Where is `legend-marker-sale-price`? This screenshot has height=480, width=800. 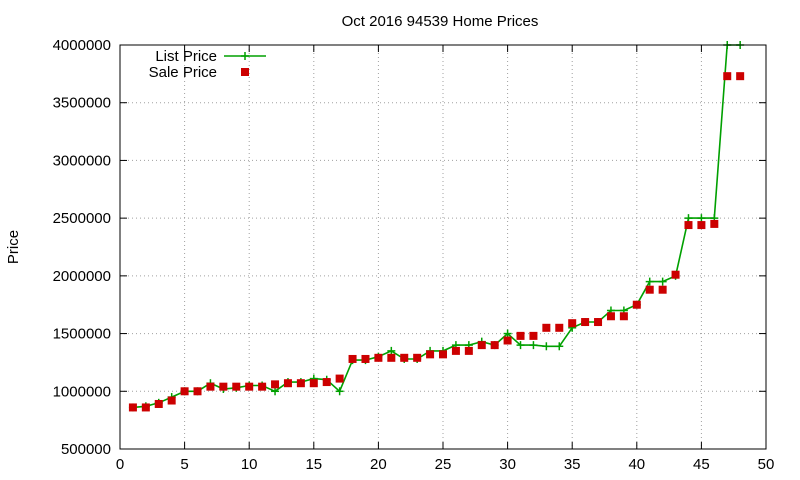
legend-marker-sale-price is located at coordinates (245, 72).